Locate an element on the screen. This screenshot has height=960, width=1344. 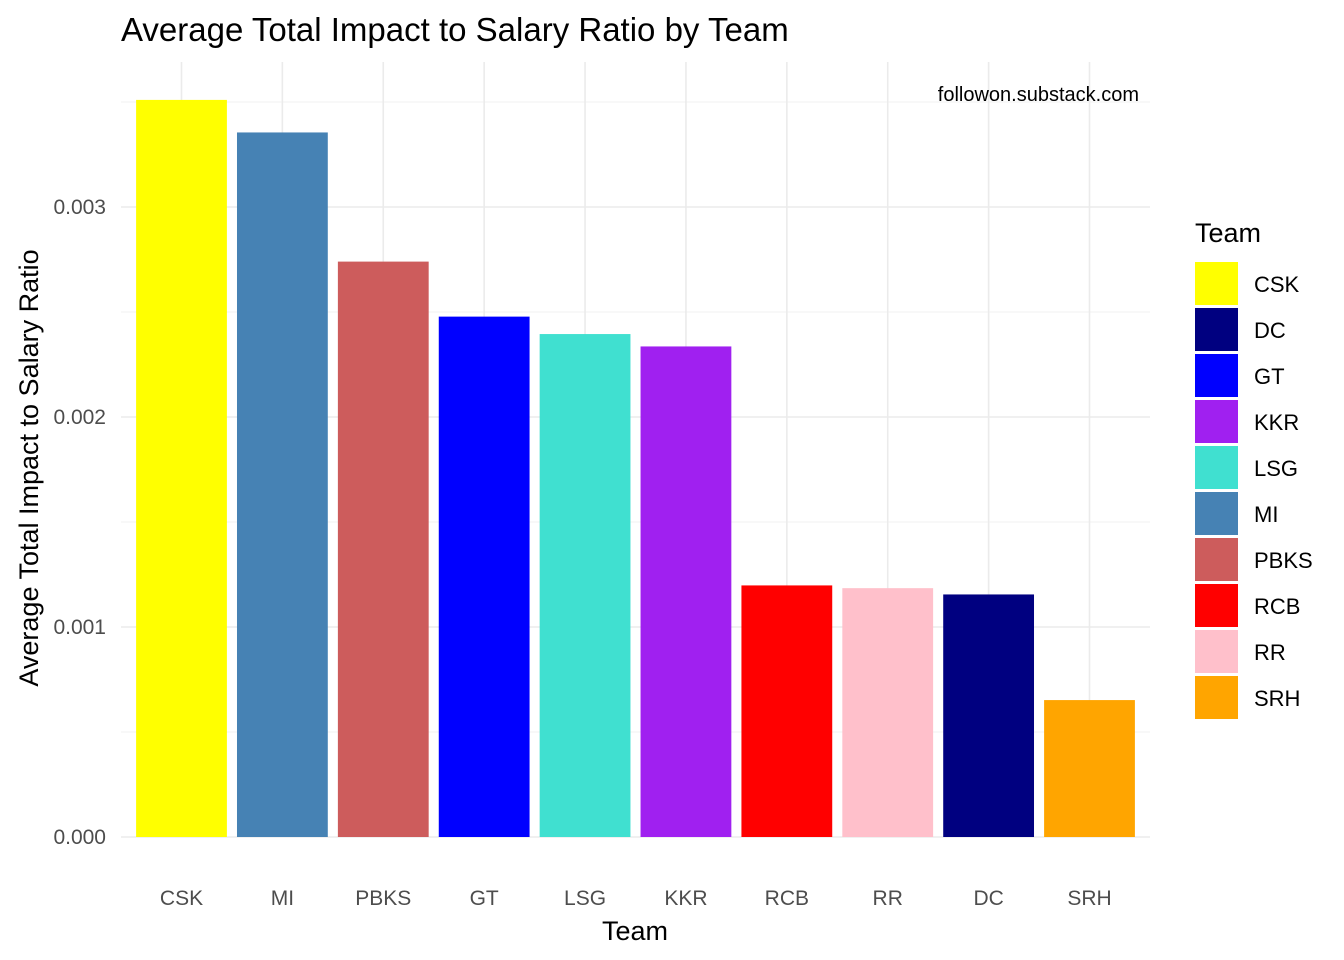
y-tick-label: 0.002 is located at coordinates (79, 417).